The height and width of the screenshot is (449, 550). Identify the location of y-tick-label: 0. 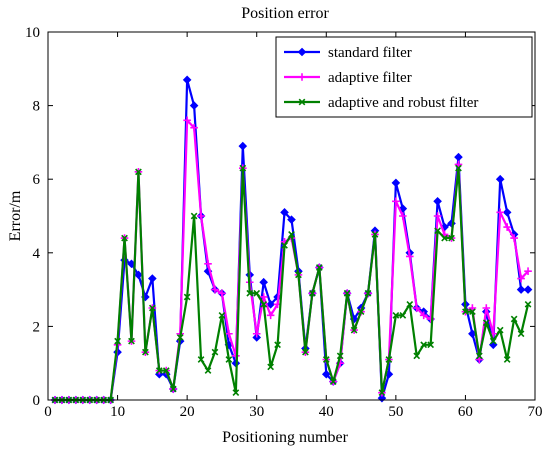
(37, 401).